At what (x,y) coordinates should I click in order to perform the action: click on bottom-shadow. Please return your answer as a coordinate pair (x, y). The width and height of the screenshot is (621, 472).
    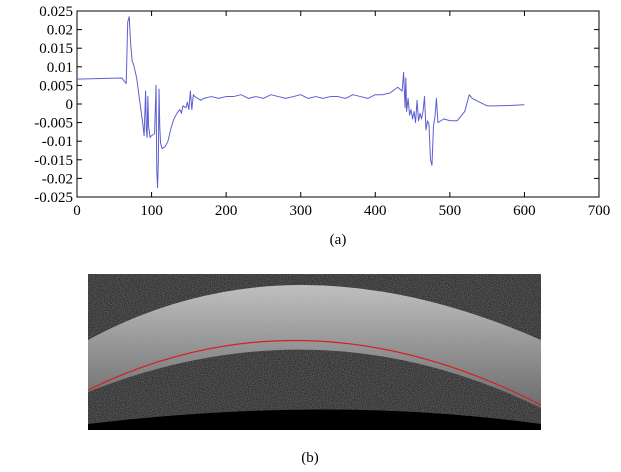
    Looking at the image, I should click on (314, 419).